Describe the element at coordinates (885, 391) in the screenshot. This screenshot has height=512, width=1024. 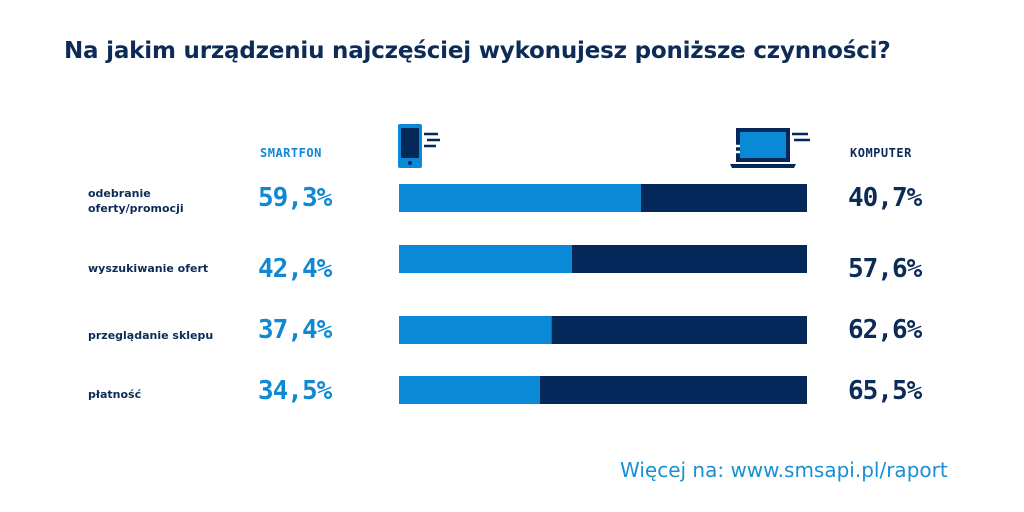
I see `komputer-value-3: 65,5%` at that location.